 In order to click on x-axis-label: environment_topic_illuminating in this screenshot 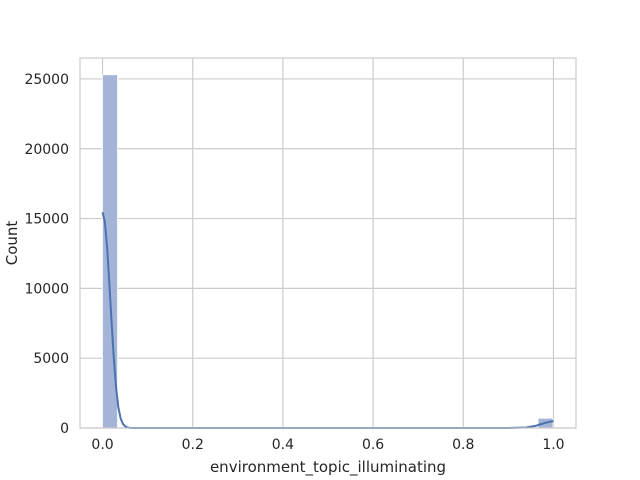, I will do `click(328, 467)`.